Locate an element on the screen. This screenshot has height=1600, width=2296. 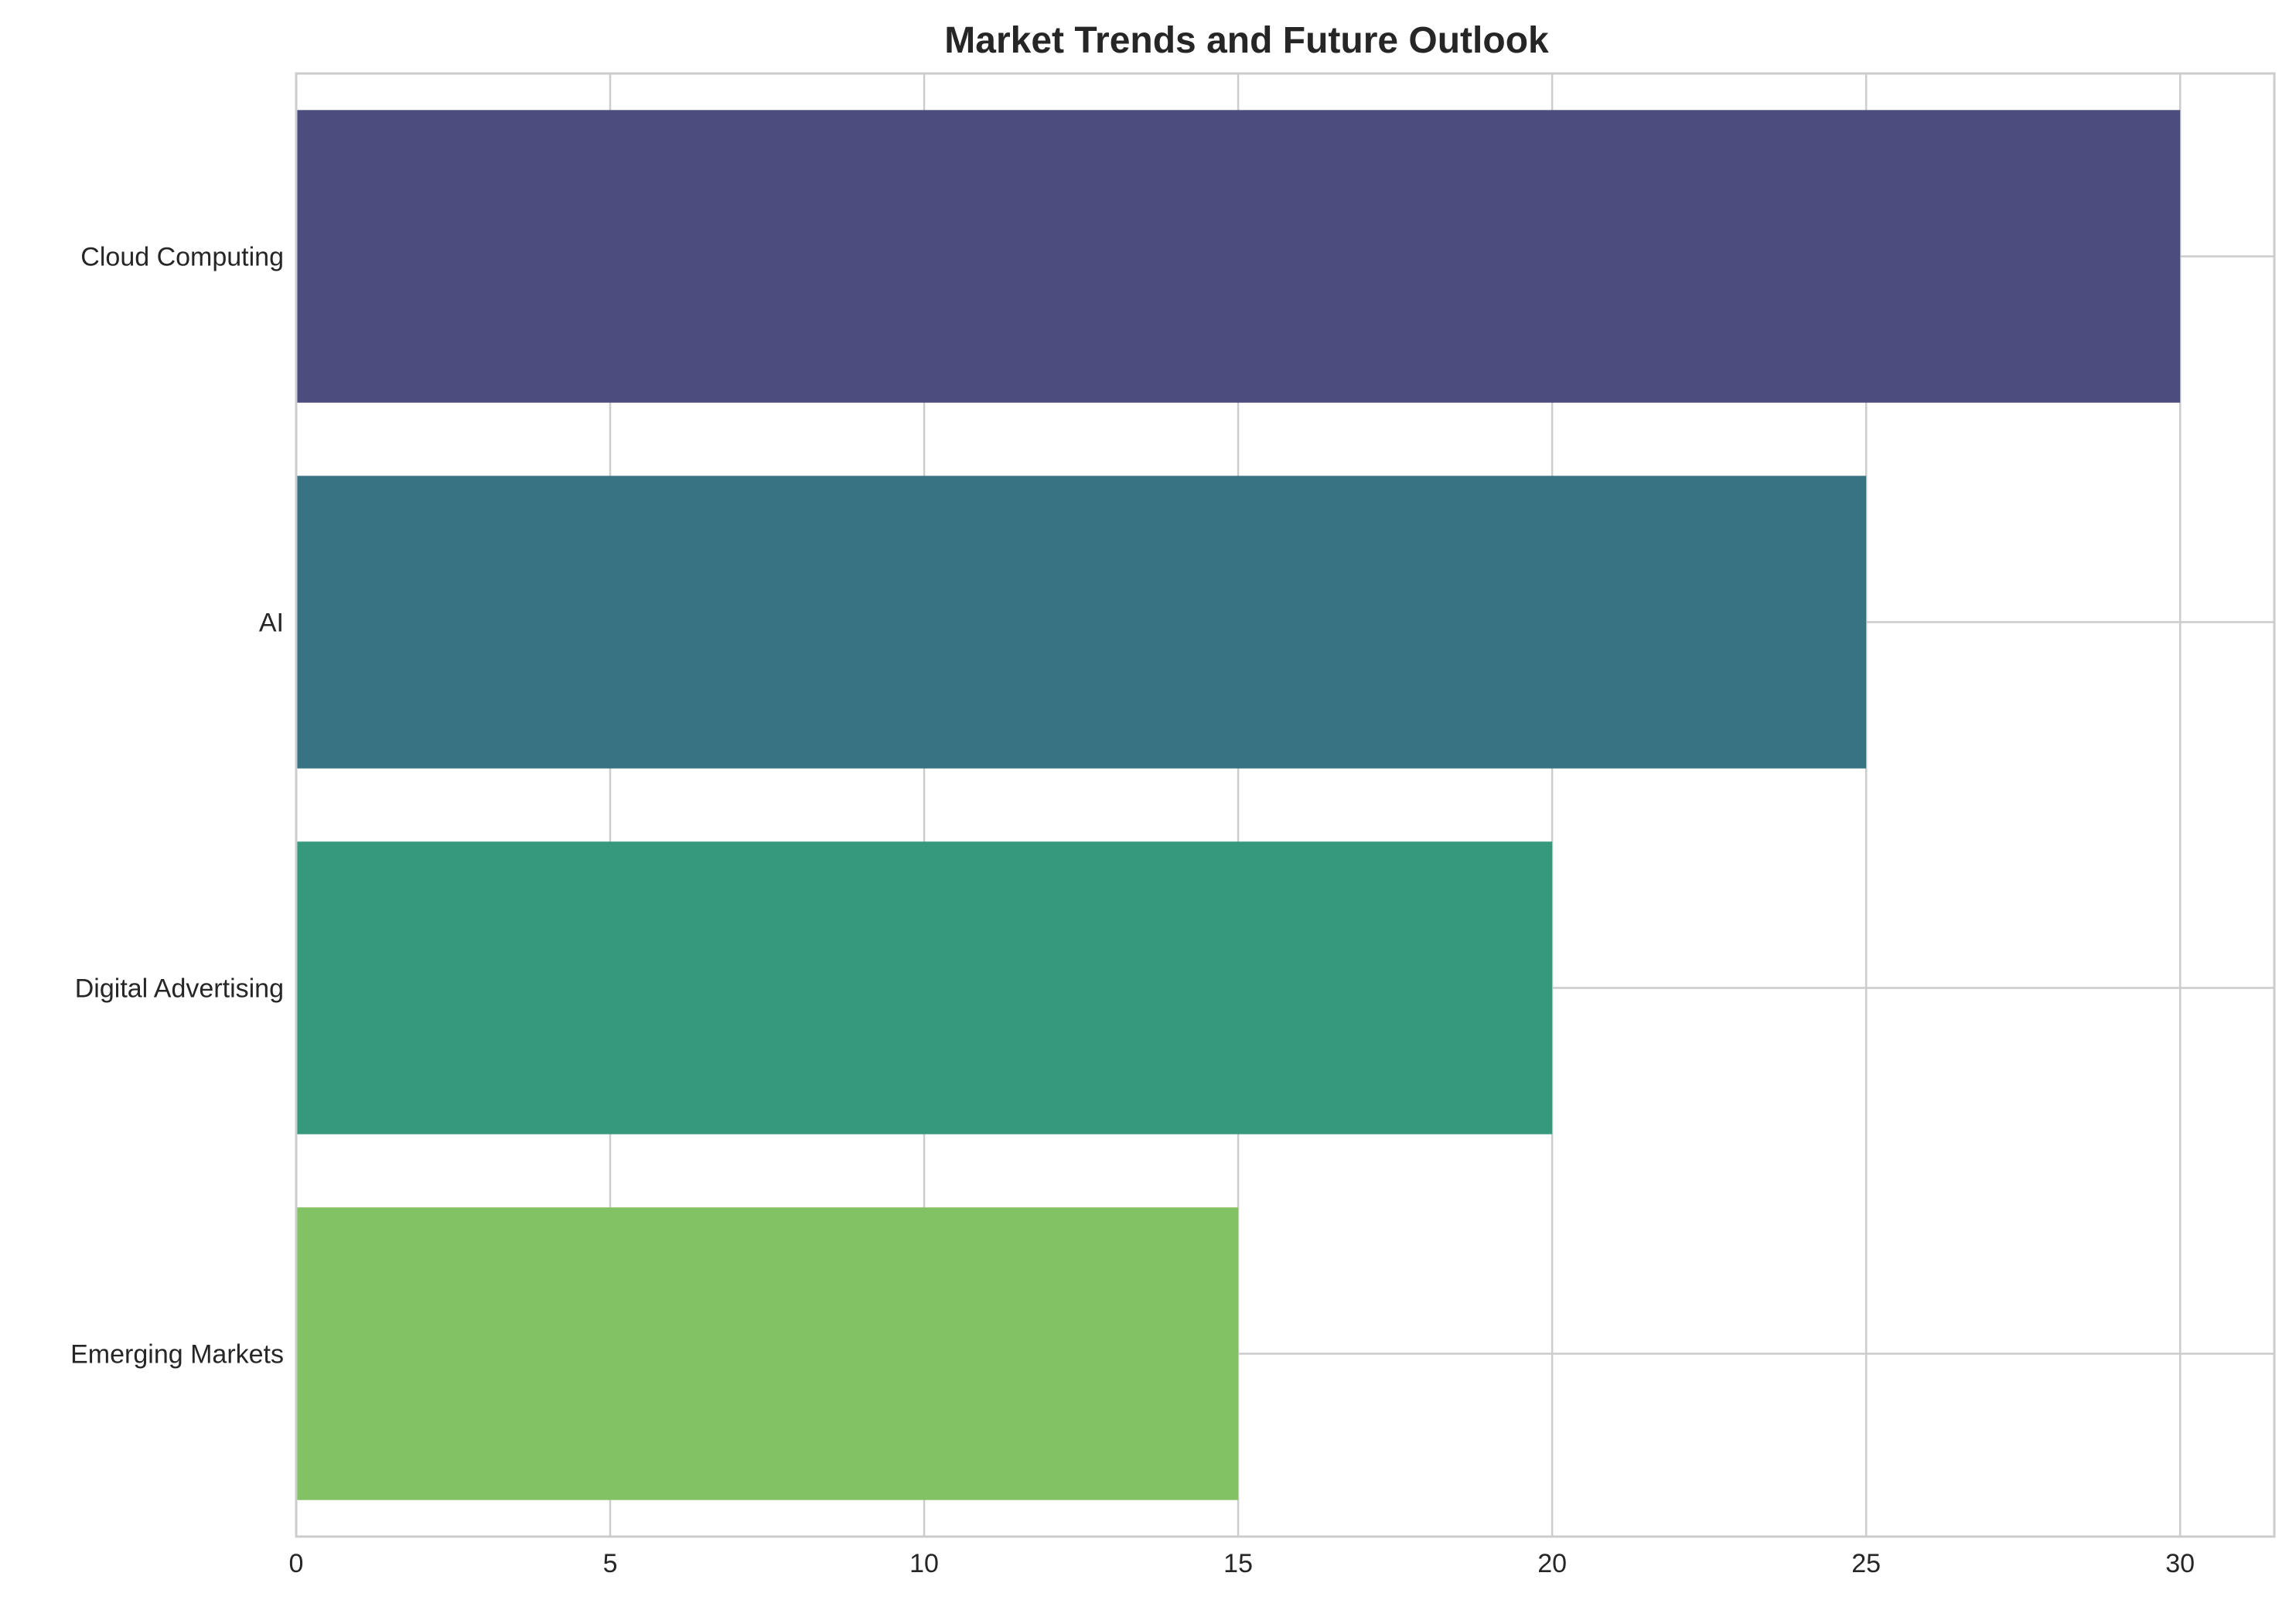
x-tick-label: 5 is located at coordinates (610, 1563).